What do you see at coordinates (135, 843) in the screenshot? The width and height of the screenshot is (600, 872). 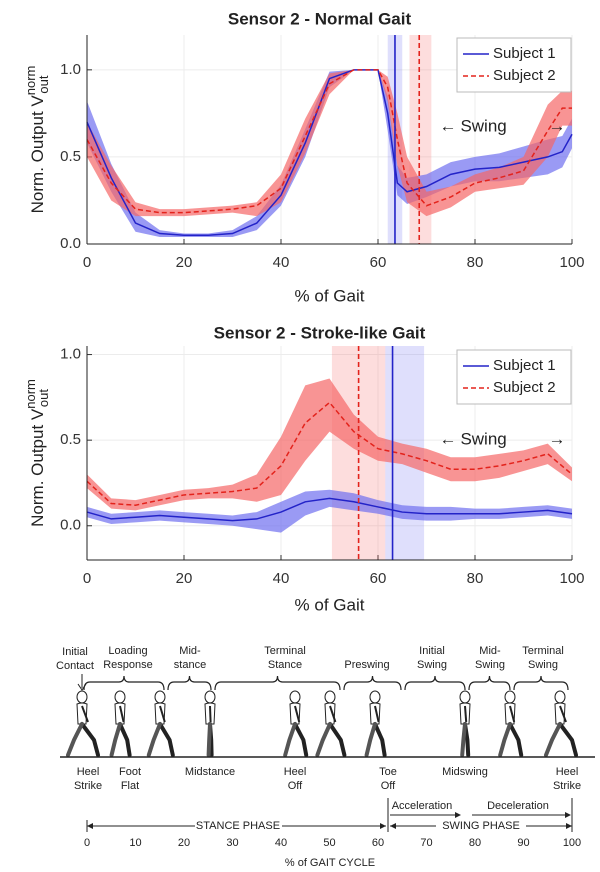 I see `cycle-tick-label: 10` at bounding box center [135, 843].